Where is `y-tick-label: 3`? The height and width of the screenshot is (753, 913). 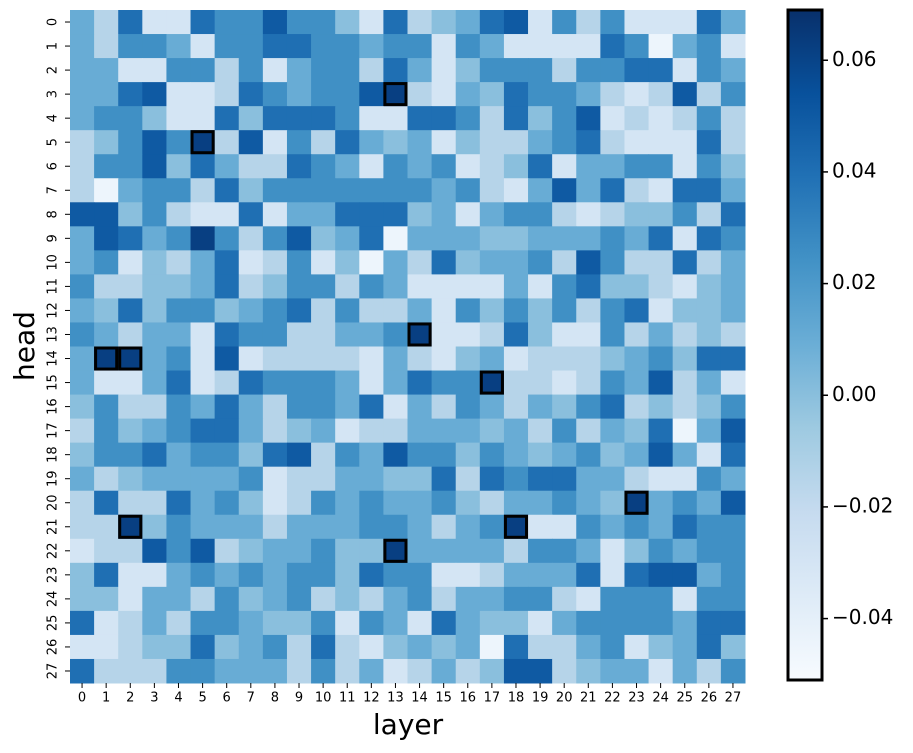
y-tick-label: 3 is located at coordinates (53, 94).